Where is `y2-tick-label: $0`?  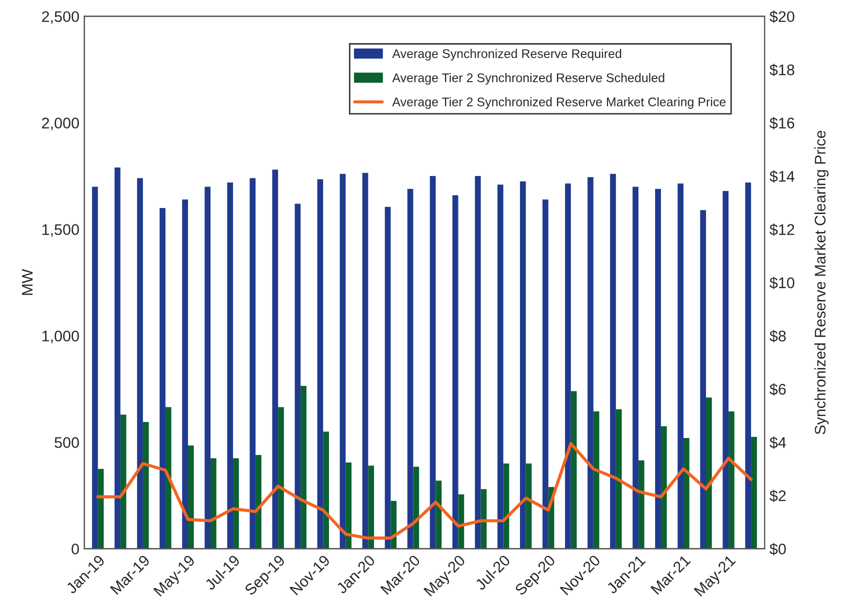
y2-tick-label: $0 is located at coordinates (778, 549).